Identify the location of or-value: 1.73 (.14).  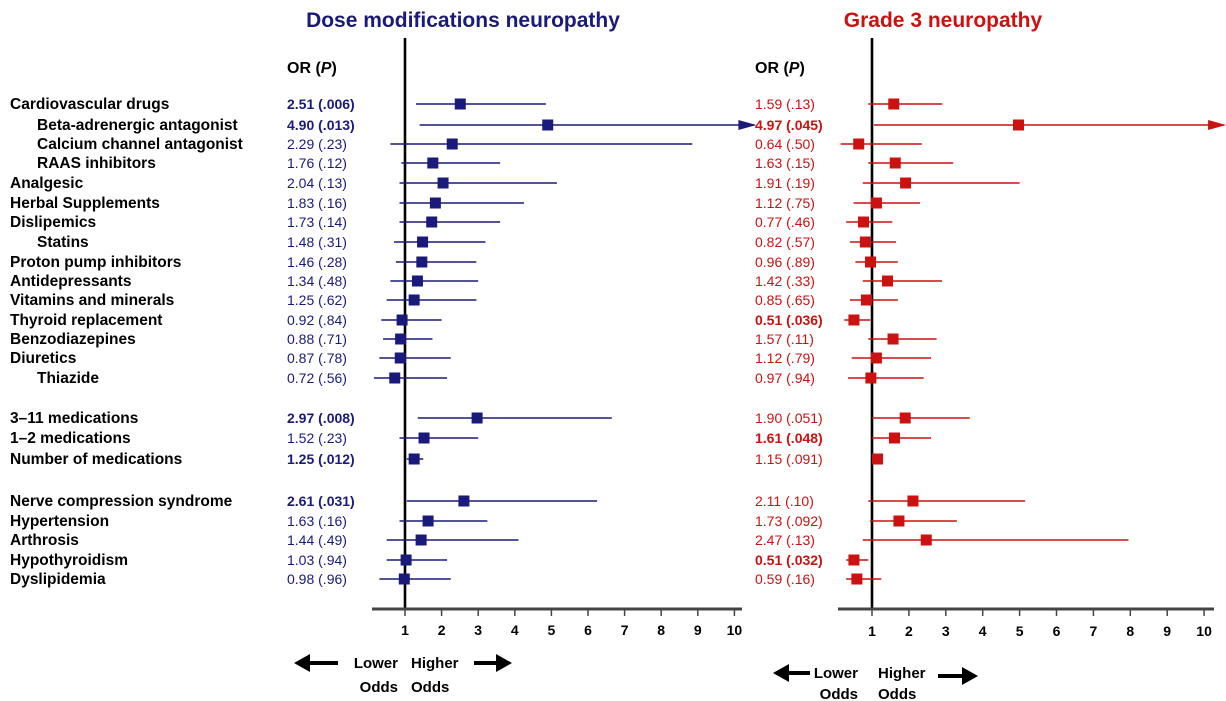
(317, 222).